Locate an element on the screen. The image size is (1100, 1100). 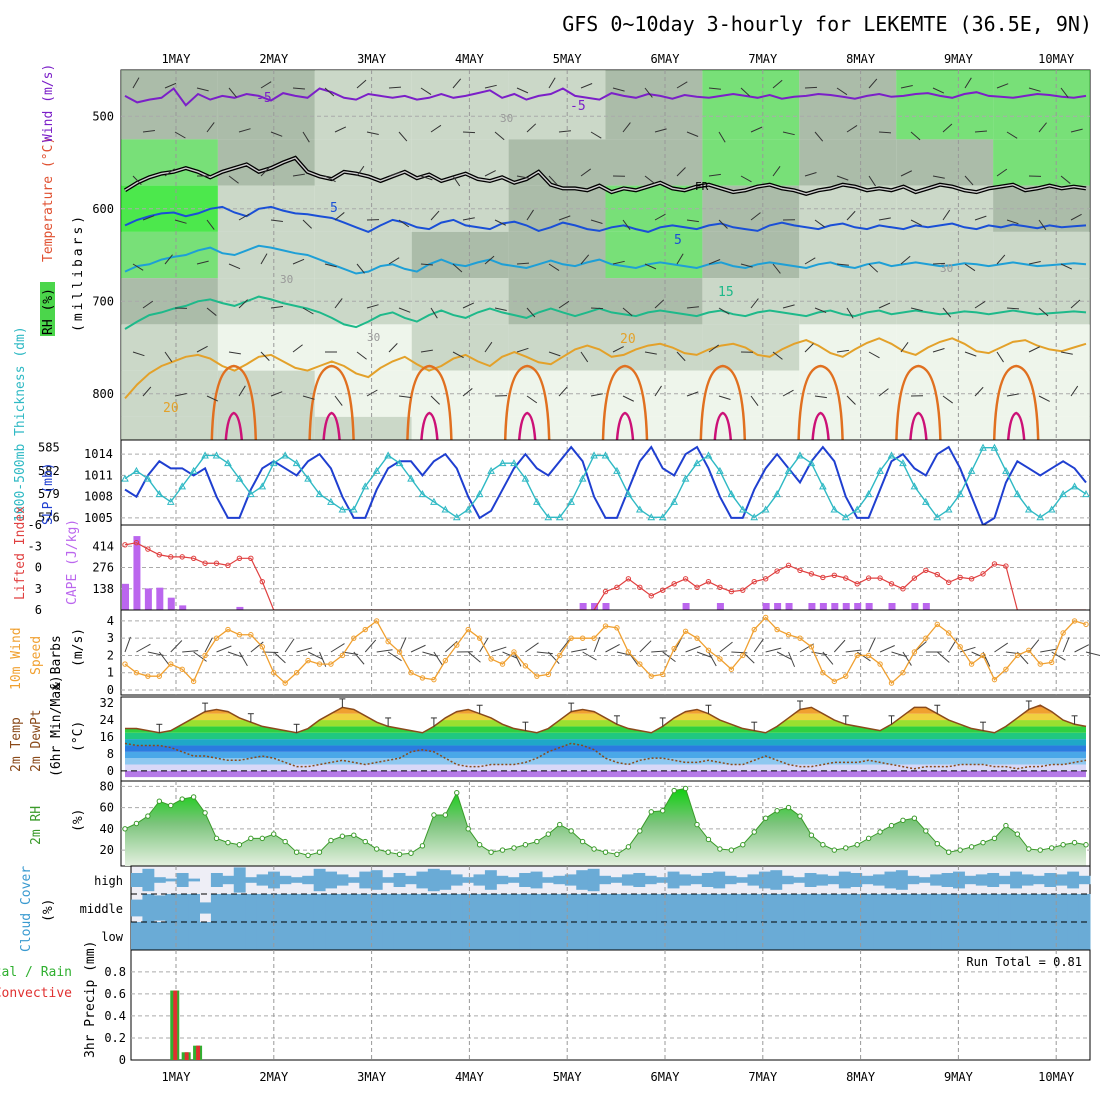
date-label-bottom: 4MAY is located at coordinates (470, 1077).